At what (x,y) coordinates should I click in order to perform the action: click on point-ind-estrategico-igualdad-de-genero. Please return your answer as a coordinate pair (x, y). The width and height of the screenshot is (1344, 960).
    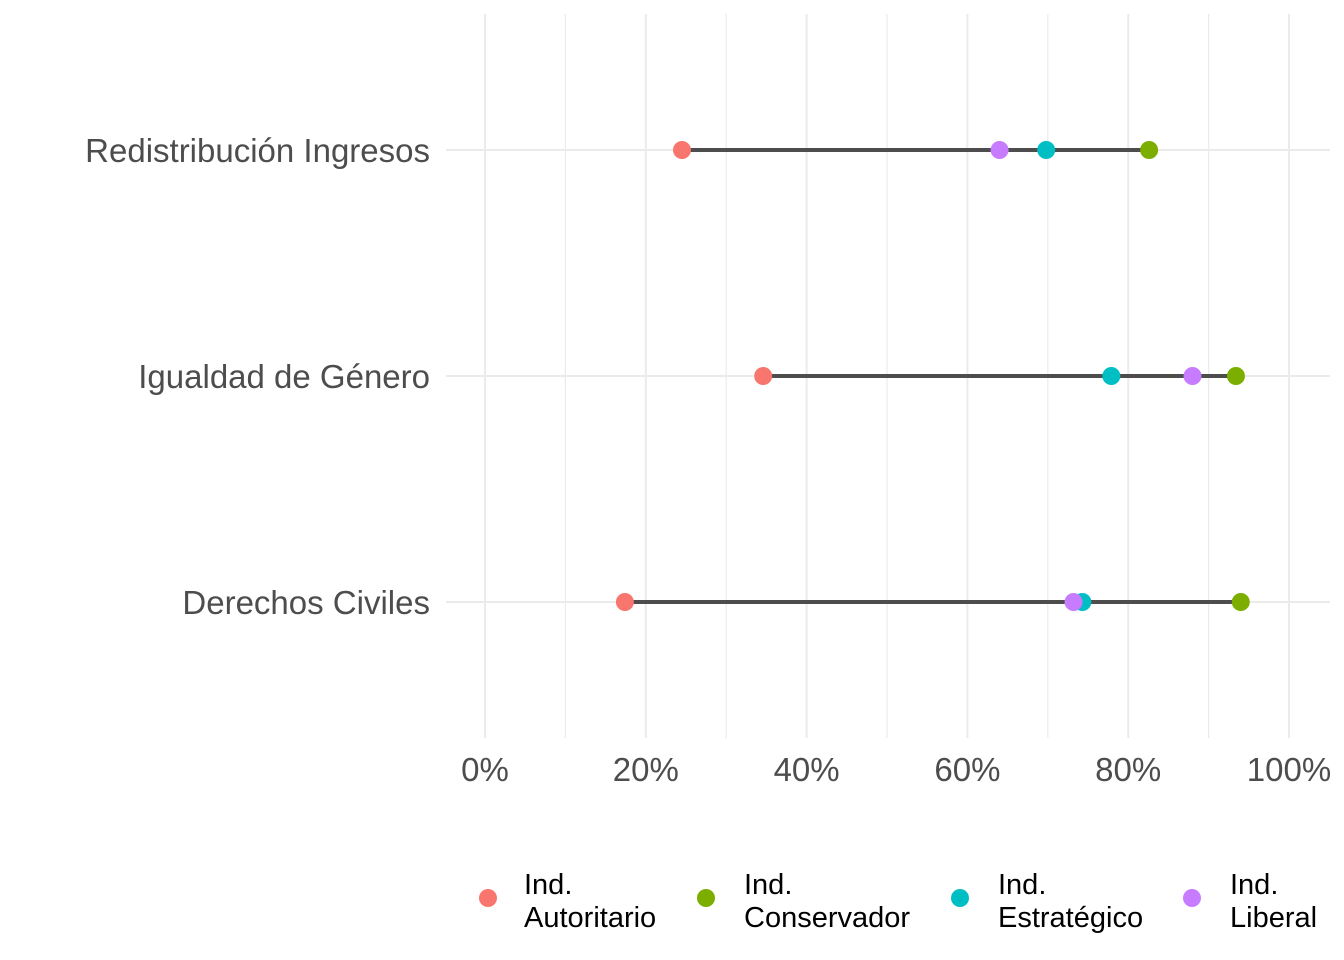
    Looking at the image, I should click on (1111, 376).